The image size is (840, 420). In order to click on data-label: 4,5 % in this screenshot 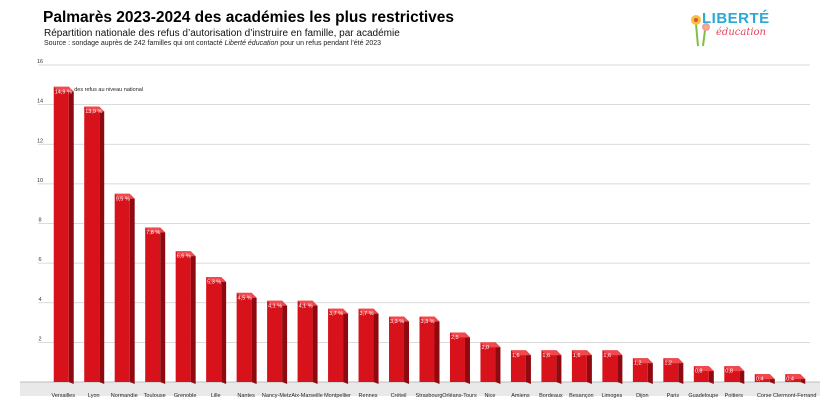, I will do `click(245, 298)`.